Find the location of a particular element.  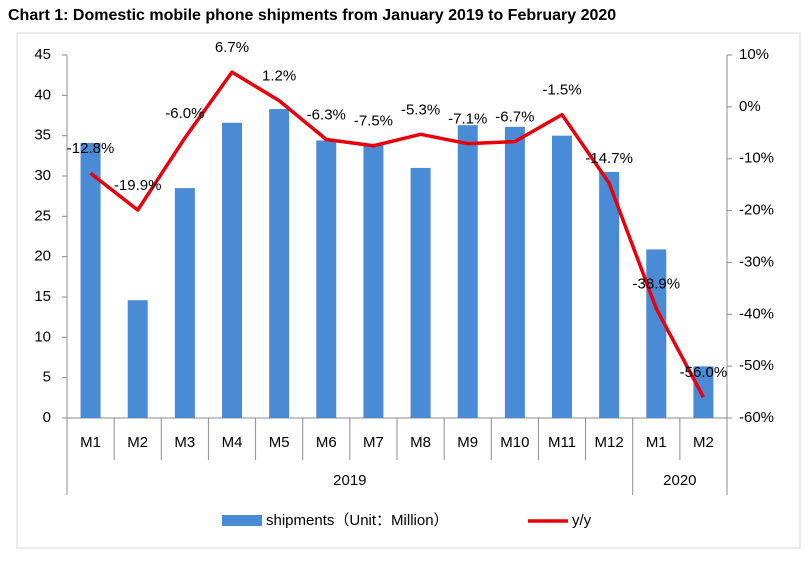

y2-tick-label: -30% is located at coordinates (756, 261).